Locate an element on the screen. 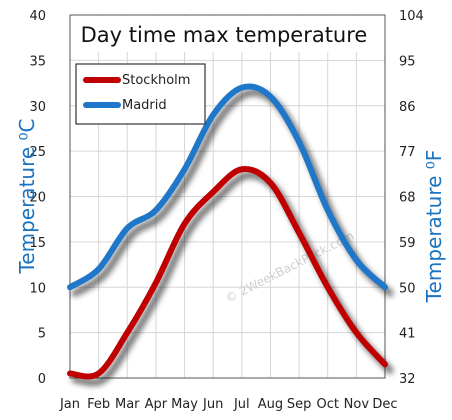  x-tick-label: Feb is located at coordinates (98, 404).